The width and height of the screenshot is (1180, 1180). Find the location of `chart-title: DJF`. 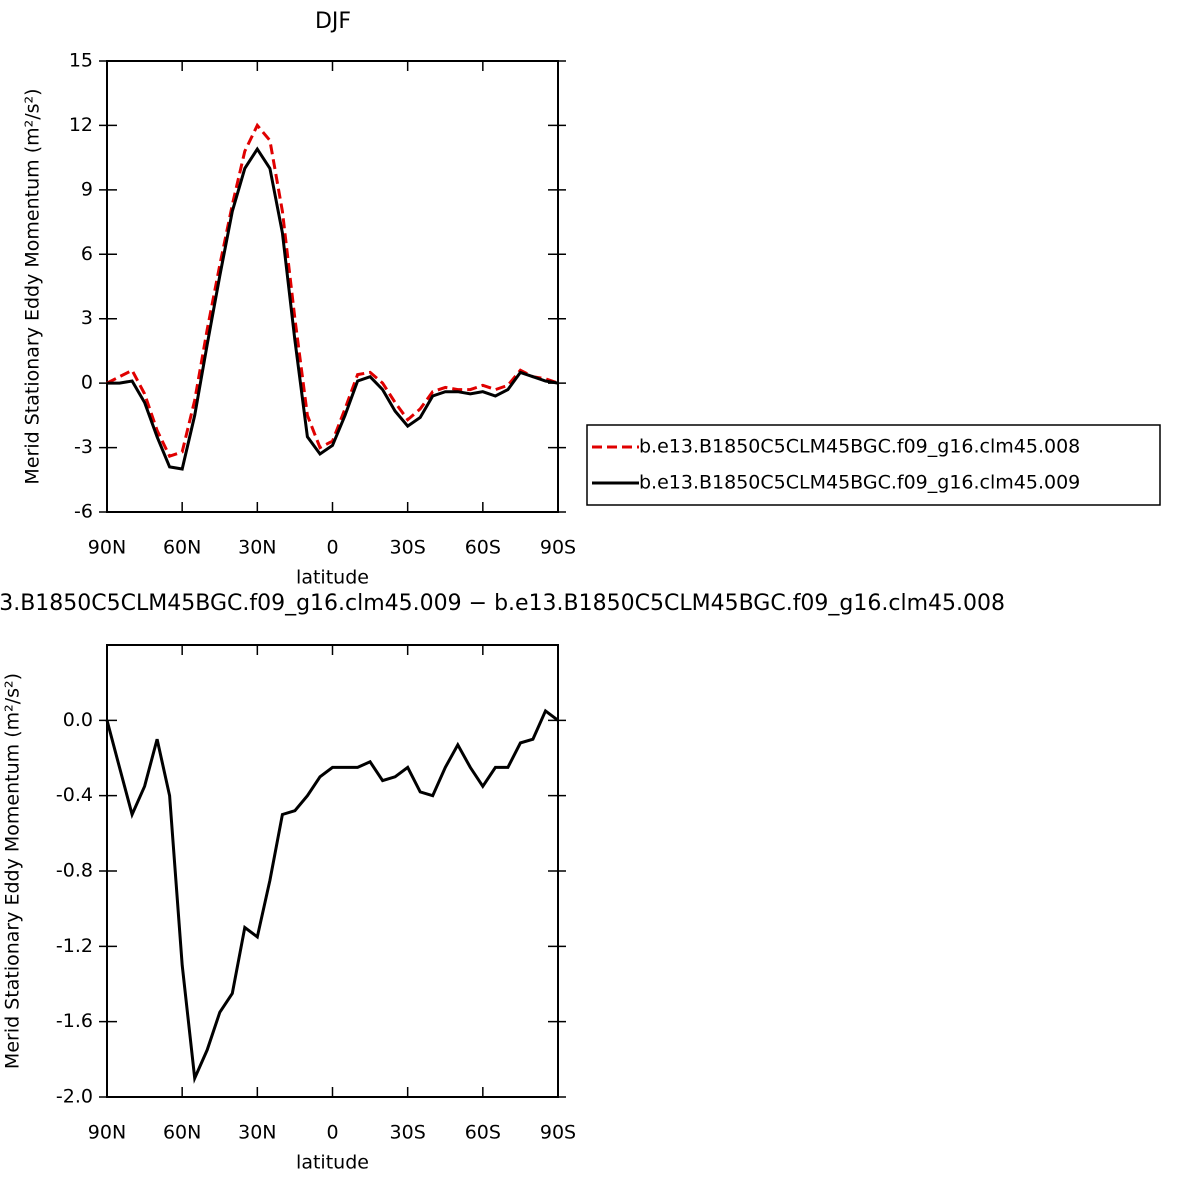

chart-title: DJF is located at coordinates (333, 21).